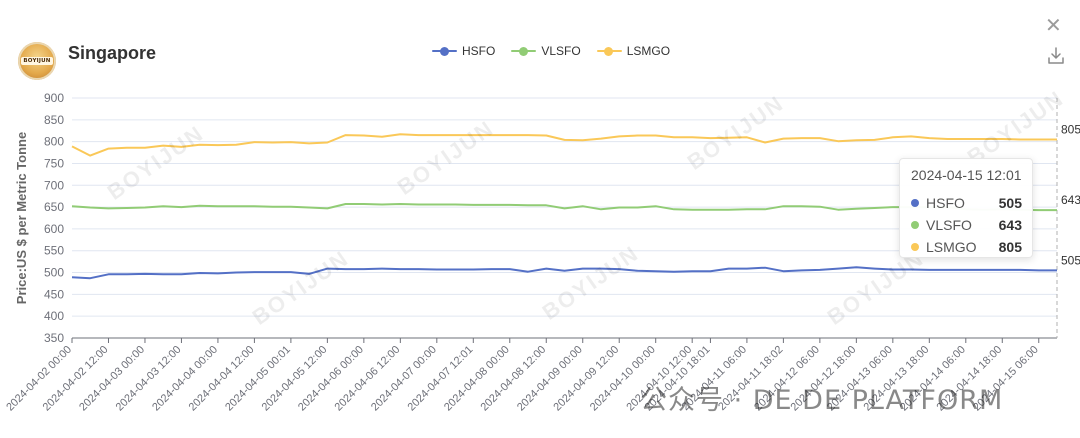  What do you see at coordinates (966, 175) in the screenshot?
I see `tooltip-date: 2024-04-15 12:01` at bounding box center [966, 175].